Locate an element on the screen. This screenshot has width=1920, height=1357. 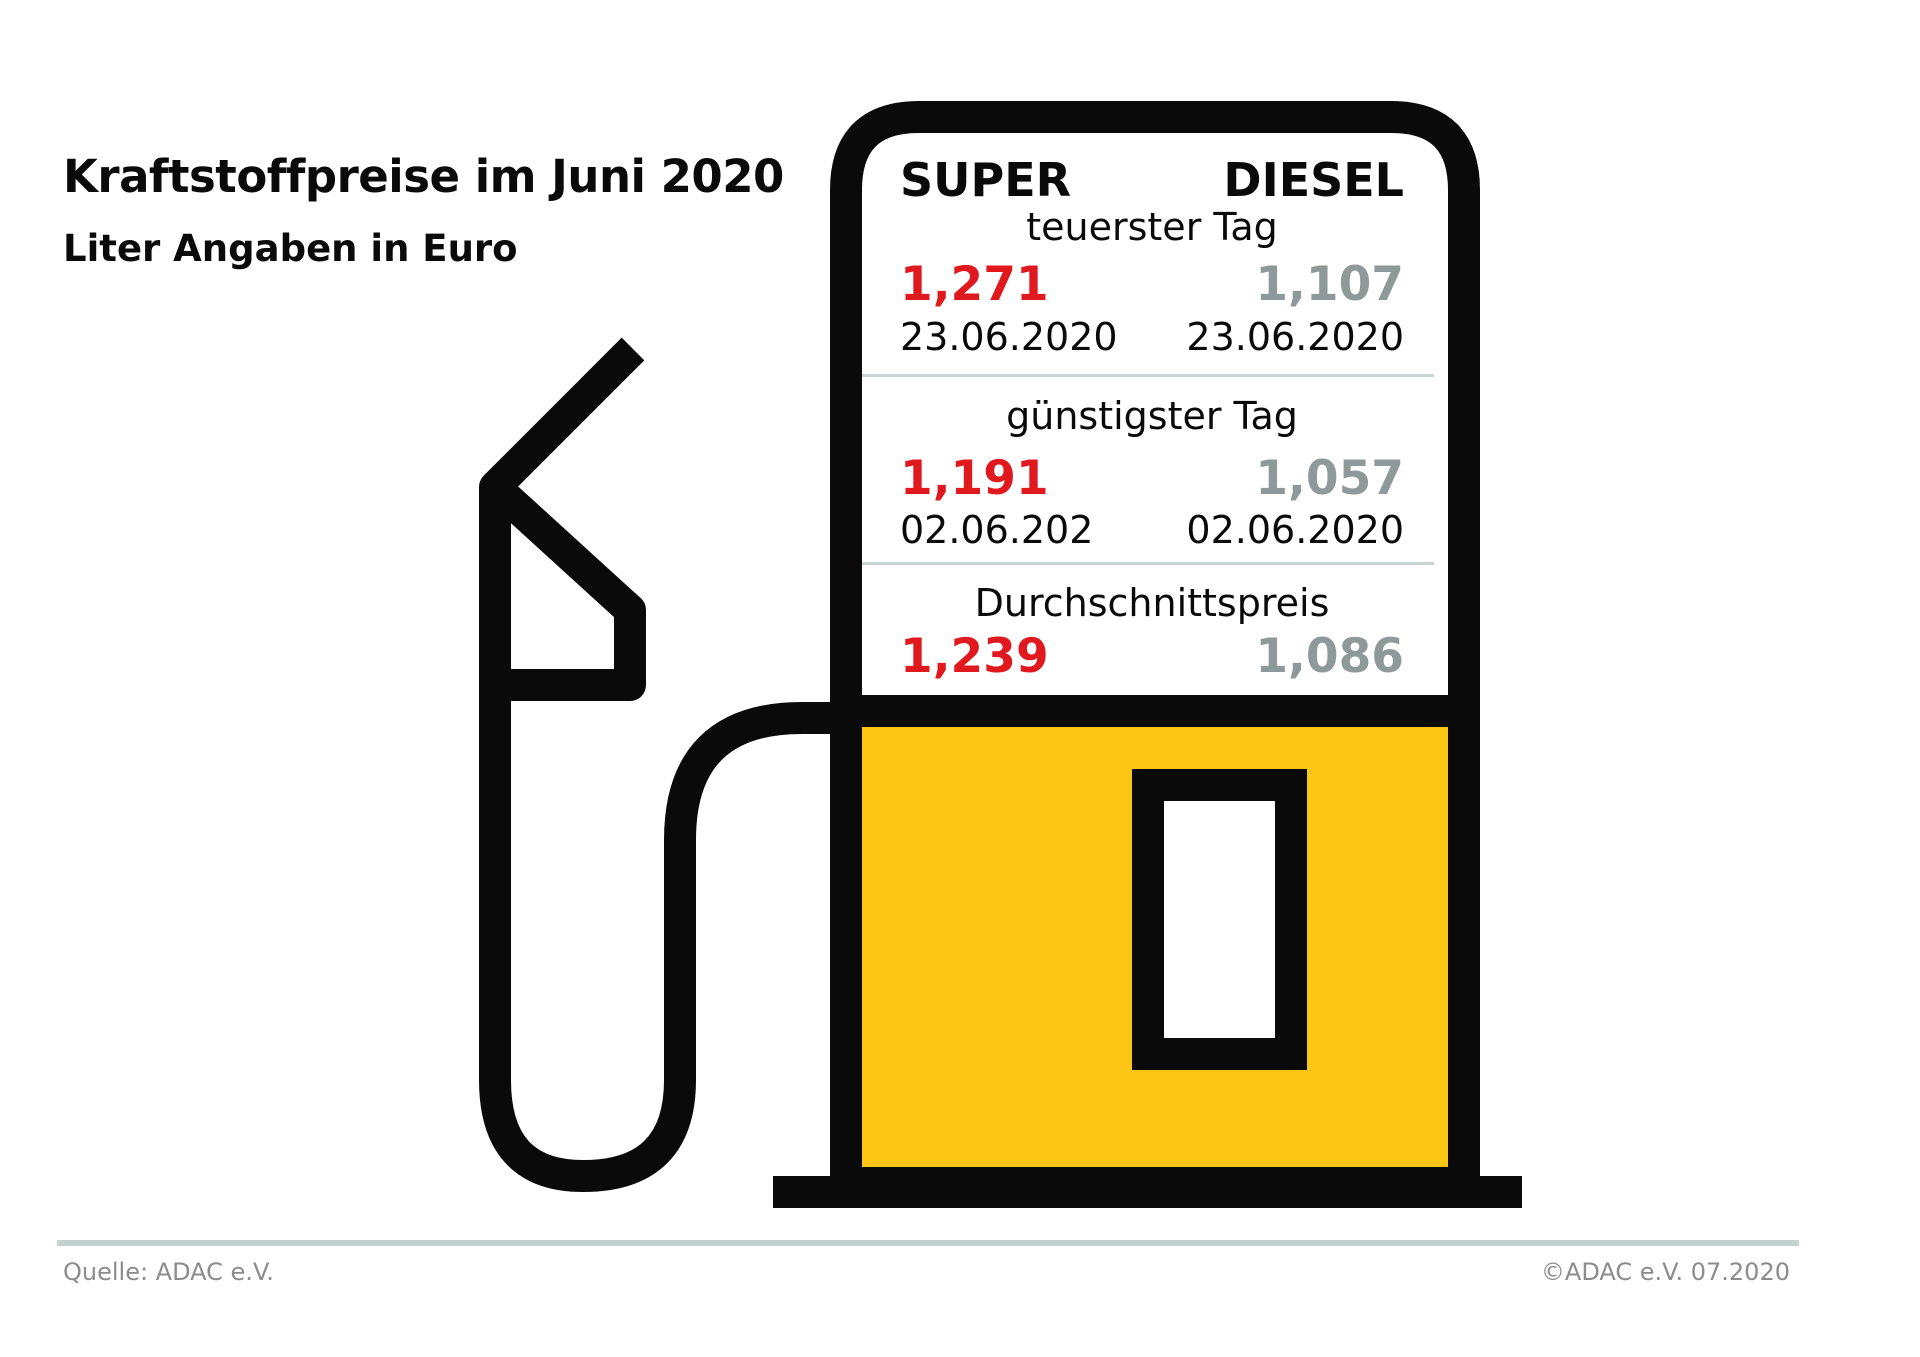
super-date: 02.06.202 is located at coordinates (997, 530).